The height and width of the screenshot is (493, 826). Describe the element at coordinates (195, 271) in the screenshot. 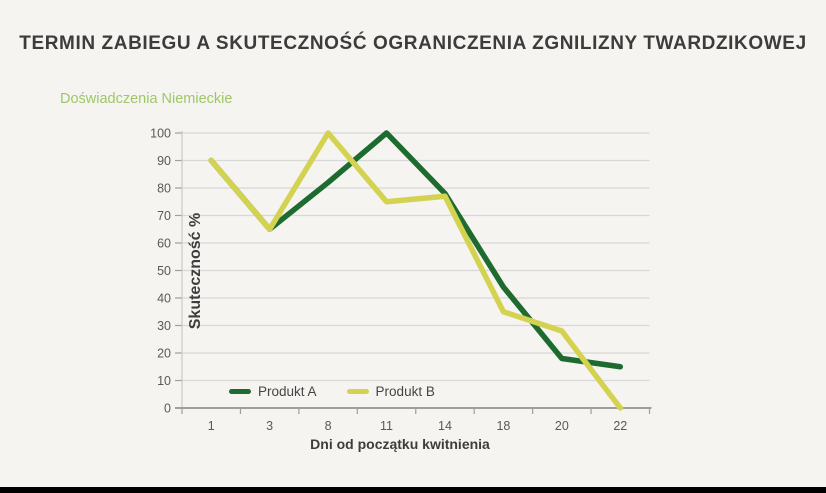

I see `y-axis-title: Skuteczność %` at that location.